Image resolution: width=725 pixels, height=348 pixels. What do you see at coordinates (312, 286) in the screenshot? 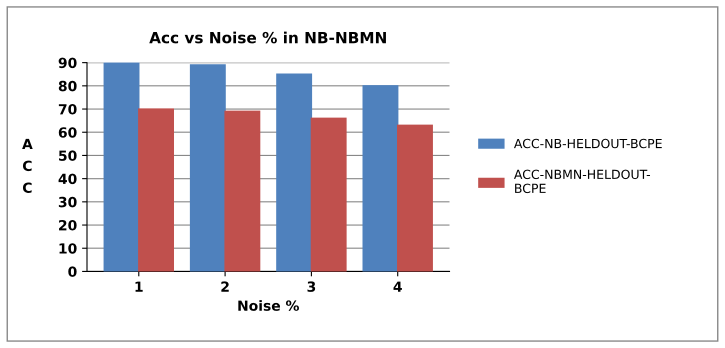
I see `x-tick-label: 3` at bounding box center [312, 286].